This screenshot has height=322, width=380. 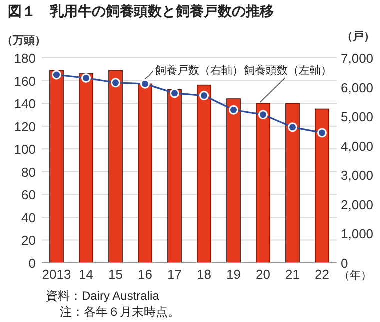 I want to click on y-tick-label: 100, so click(x=25, y=150).